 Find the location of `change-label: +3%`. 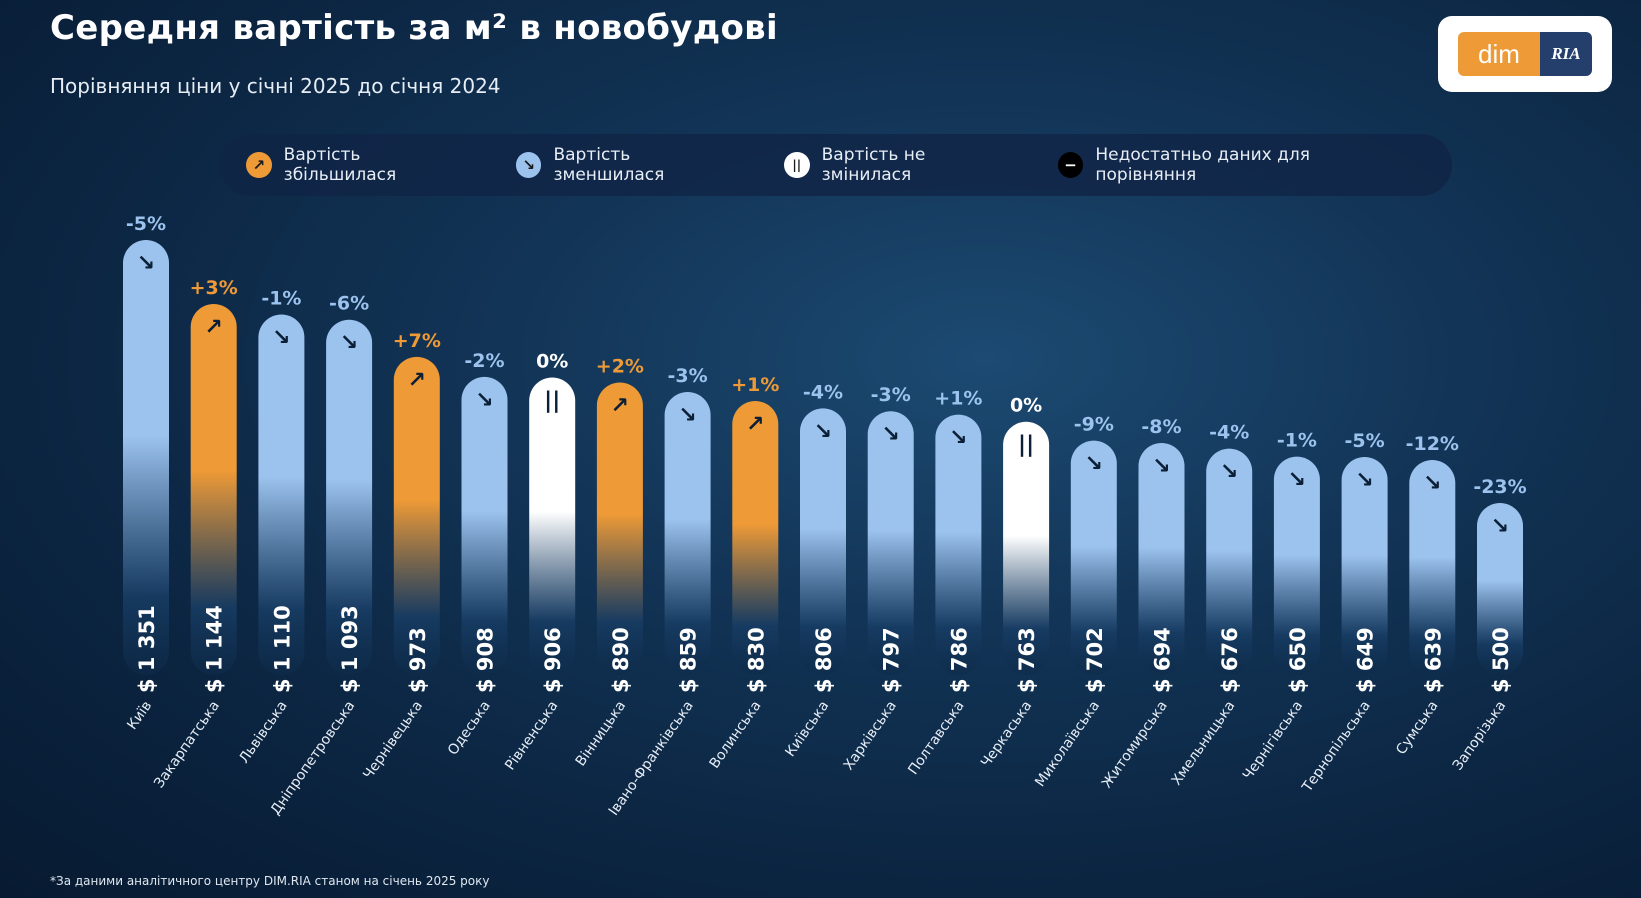

change-label: +3% is located at coordinates (214, 288).